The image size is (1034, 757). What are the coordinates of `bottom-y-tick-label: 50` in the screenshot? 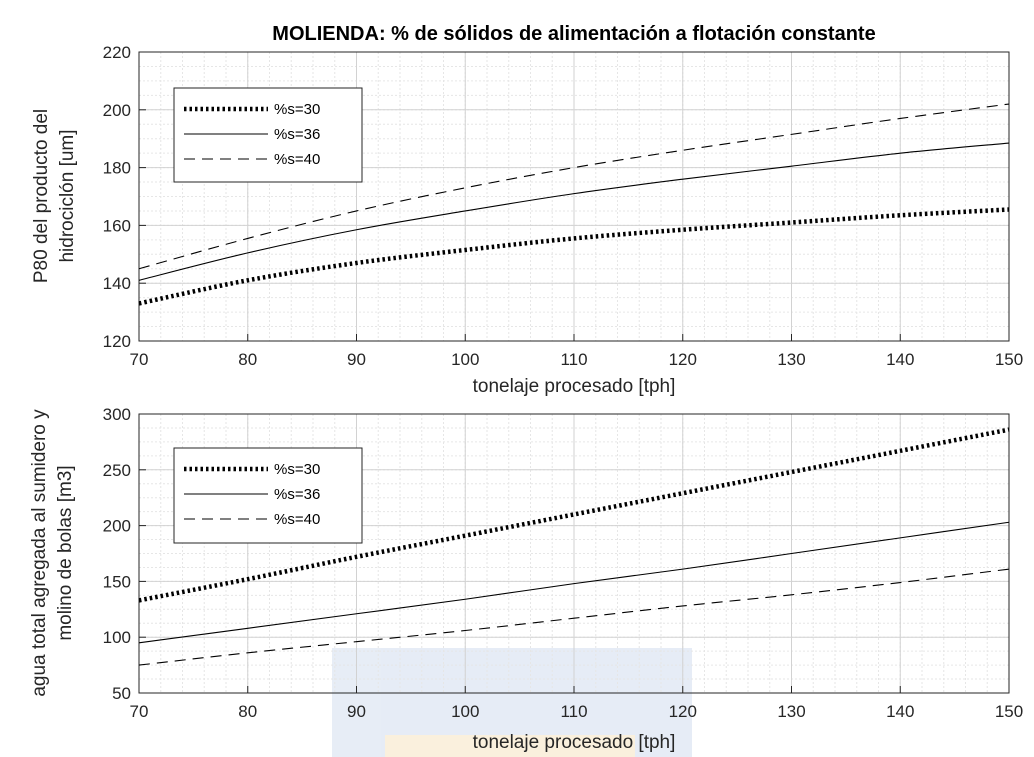 It's located at (121, 693).